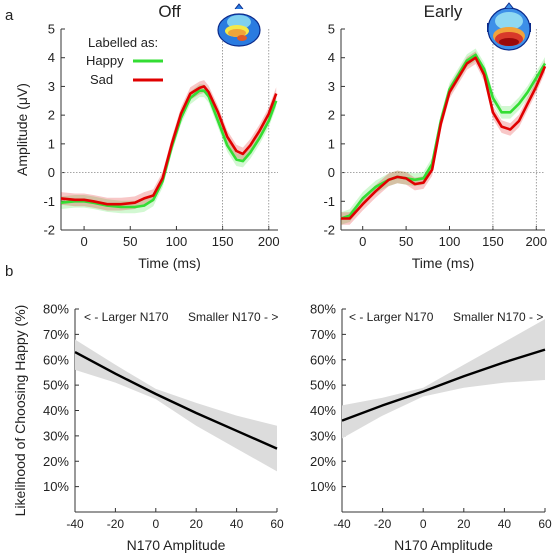 Image resolution: width=553 pixels, height=556 pixels. What do you see at coordinates (169, 149) in the screenshot?
I see `series-line-happy` at bounding box center [169, 149].